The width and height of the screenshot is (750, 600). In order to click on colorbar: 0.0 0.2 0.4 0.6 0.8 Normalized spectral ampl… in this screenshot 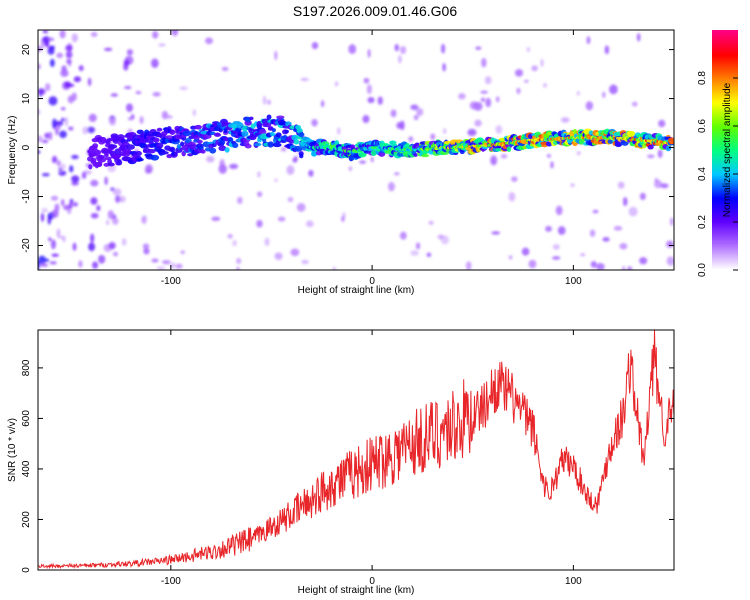, I will do `click(717, 153)`.